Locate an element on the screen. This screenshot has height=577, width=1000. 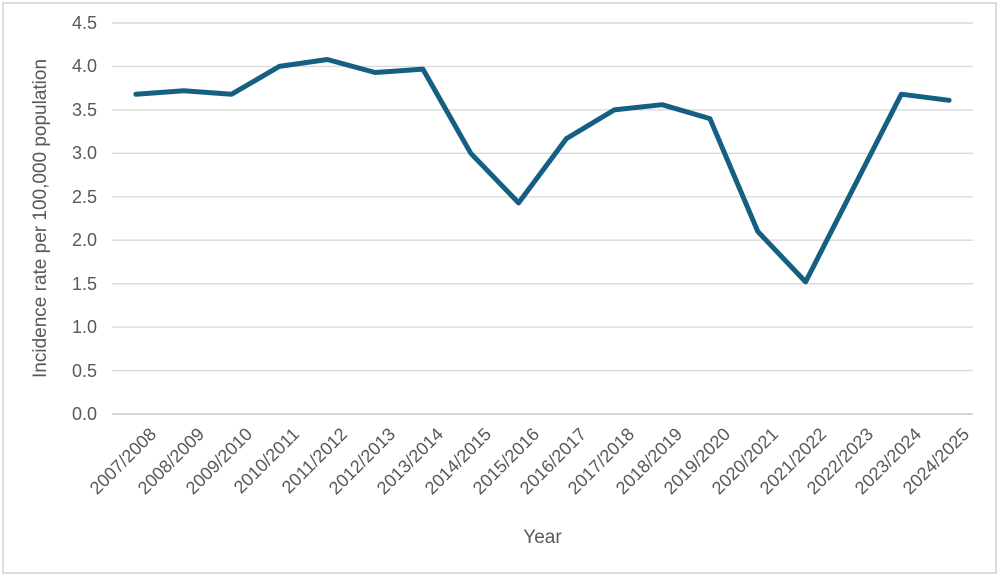
x-tick-label: 2024/2025 is located at coordinates (936, 461).